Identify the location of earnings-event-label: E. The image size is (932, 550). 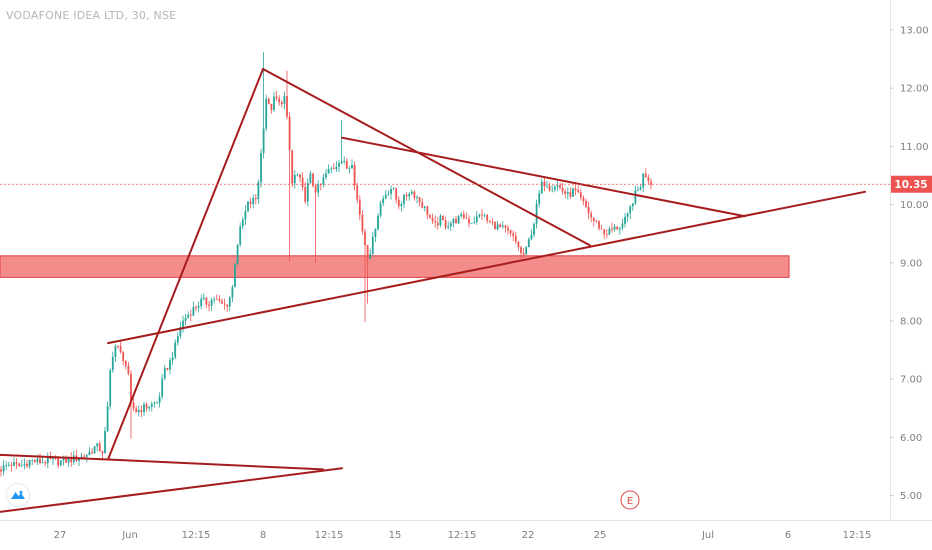
(630, 501).